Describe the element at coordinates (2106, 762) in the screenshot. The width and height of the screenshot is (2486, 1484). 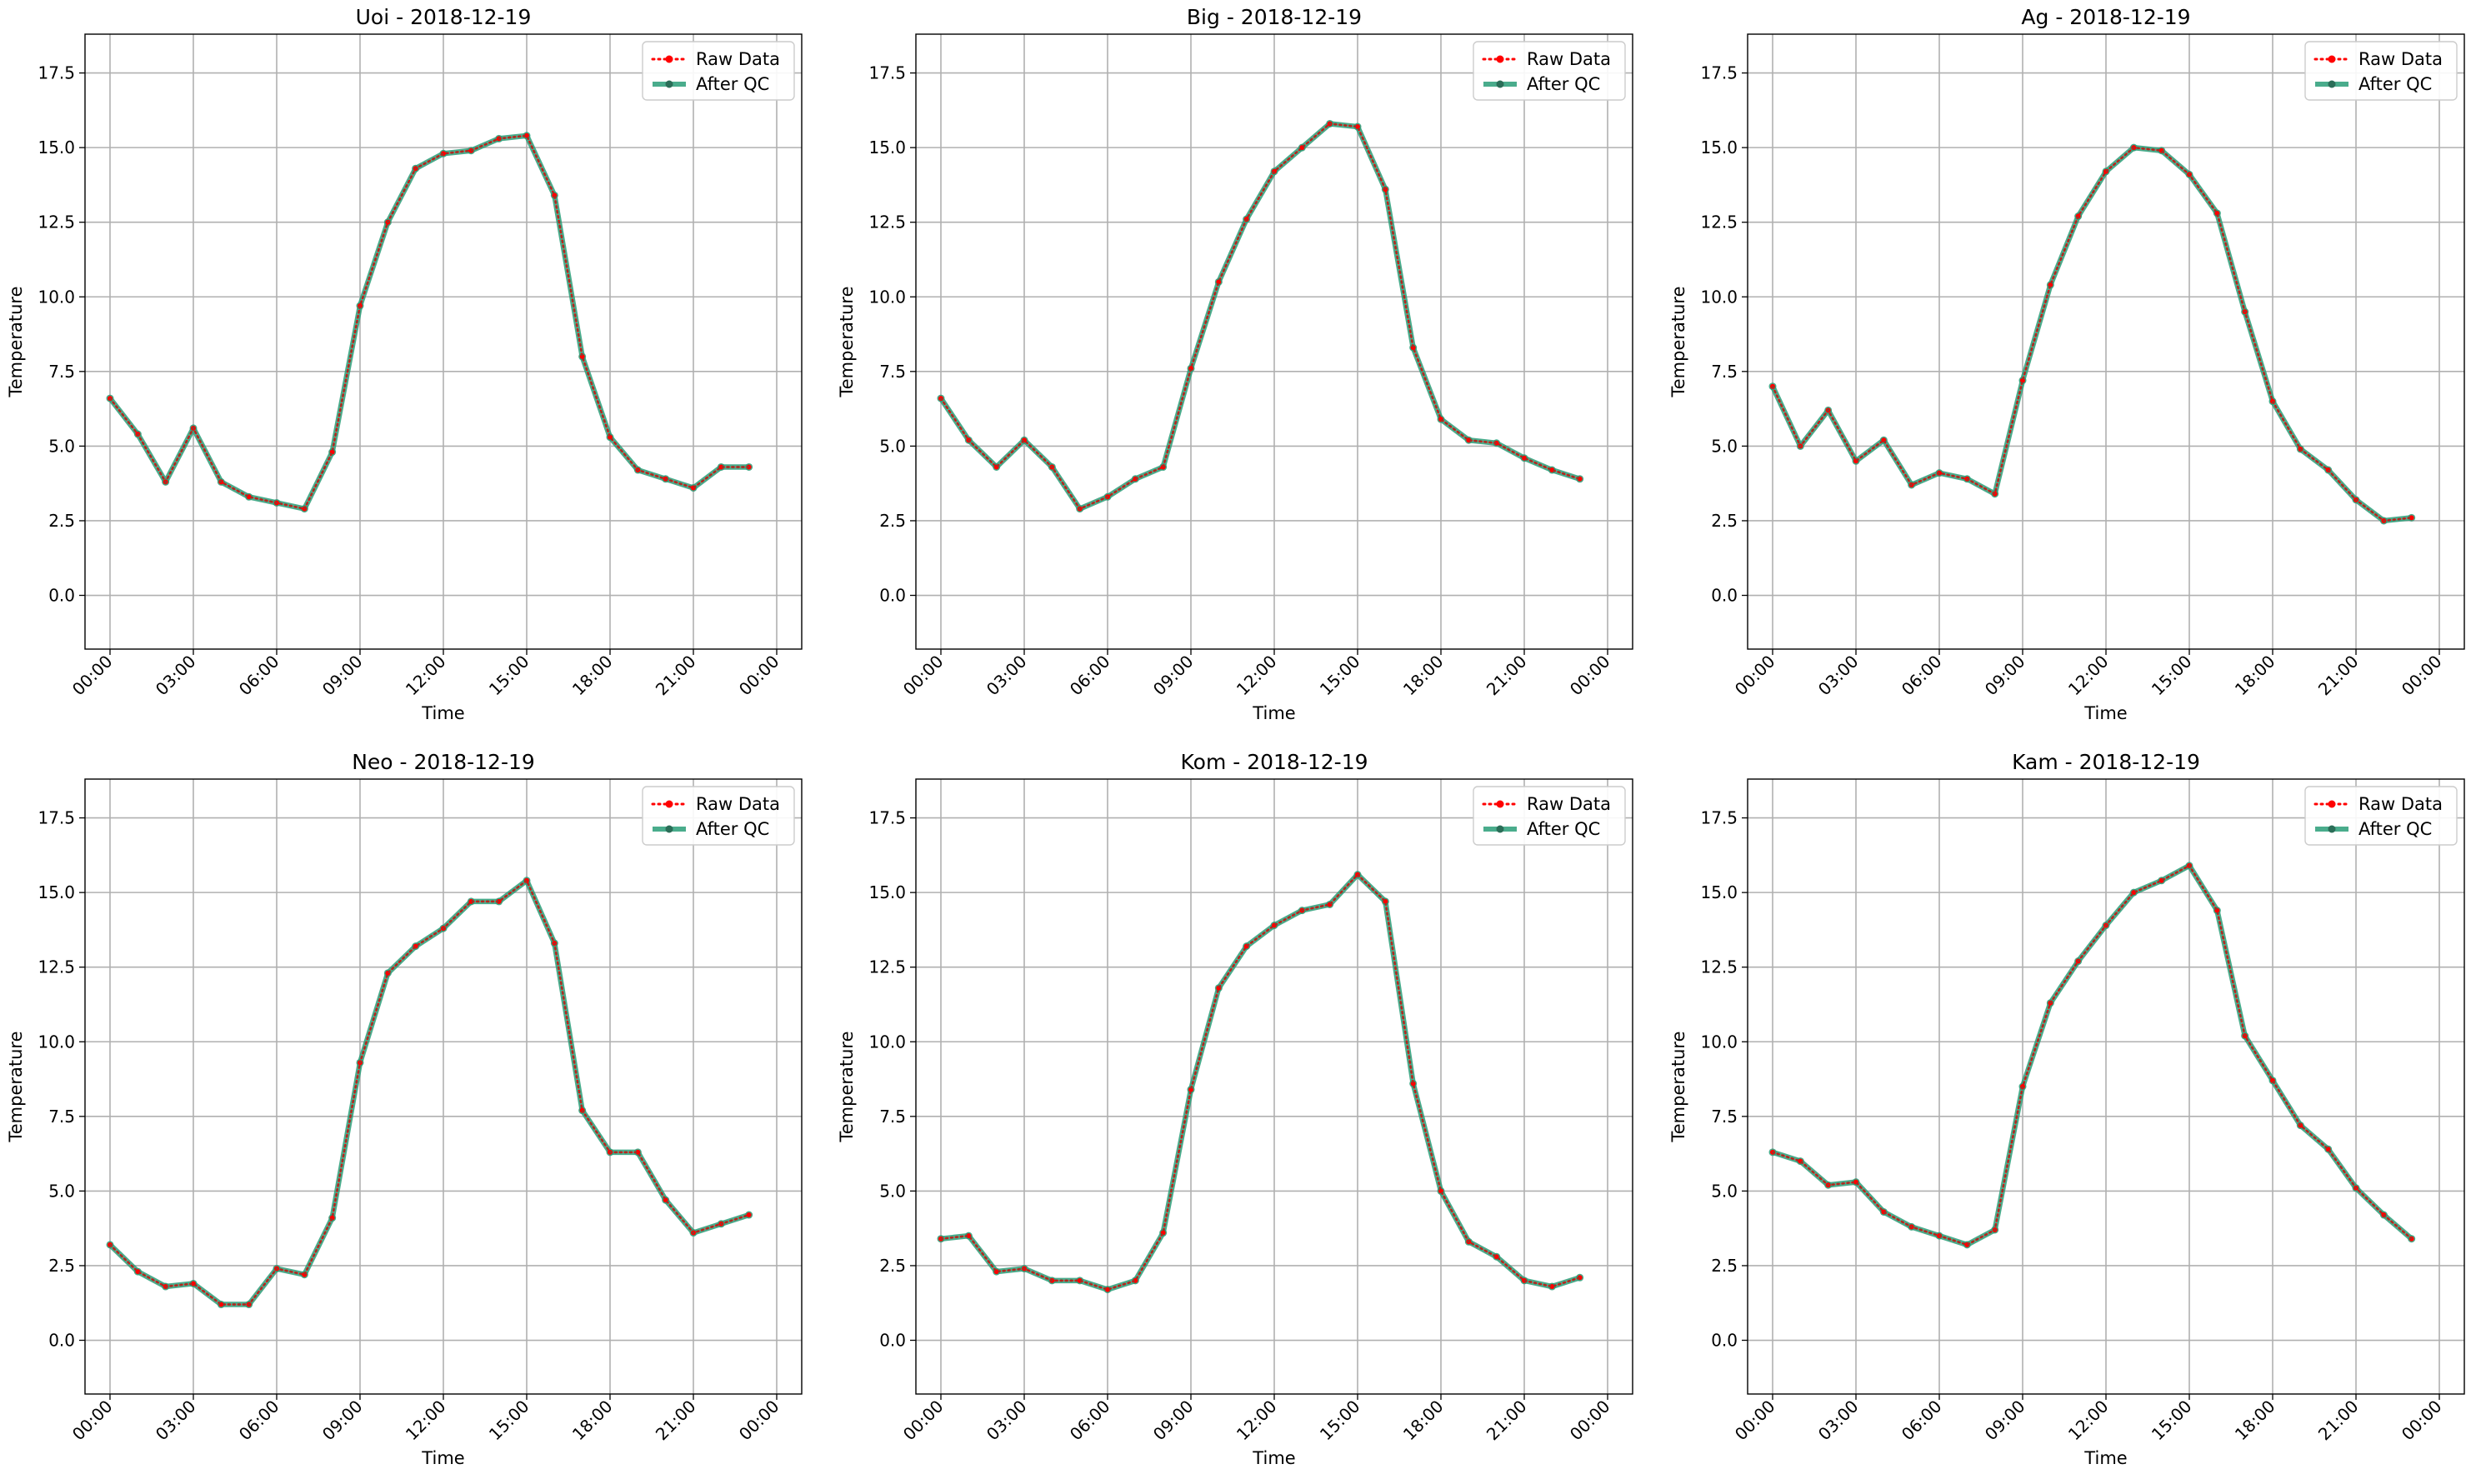
I see `chart-title: Kam - 2018-12-19` at that location.